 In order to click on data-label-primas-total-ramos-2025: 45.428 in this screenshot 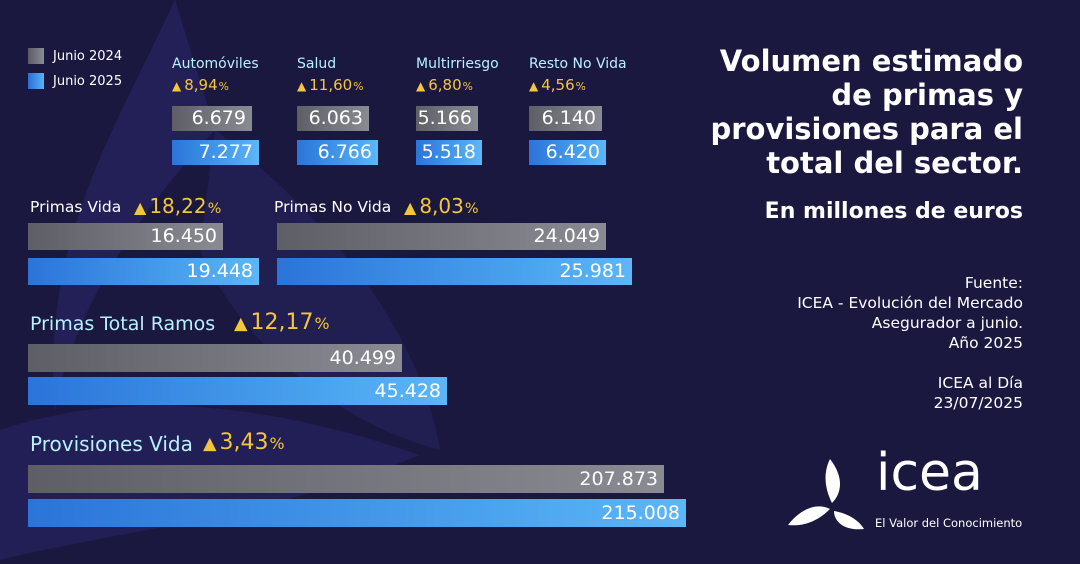, I will do `click(407, 391)`.